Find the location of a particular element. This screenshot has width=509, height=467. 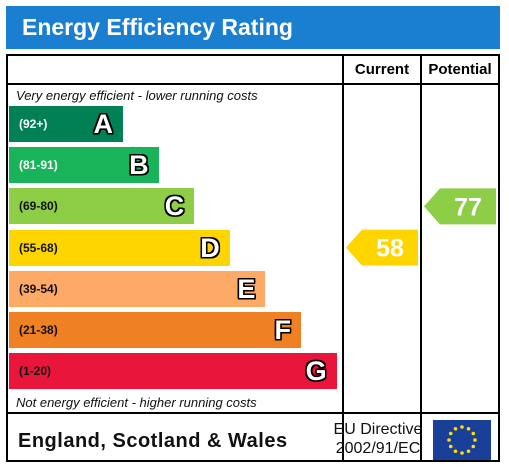

header-divider is located at coordinates (253, 84).